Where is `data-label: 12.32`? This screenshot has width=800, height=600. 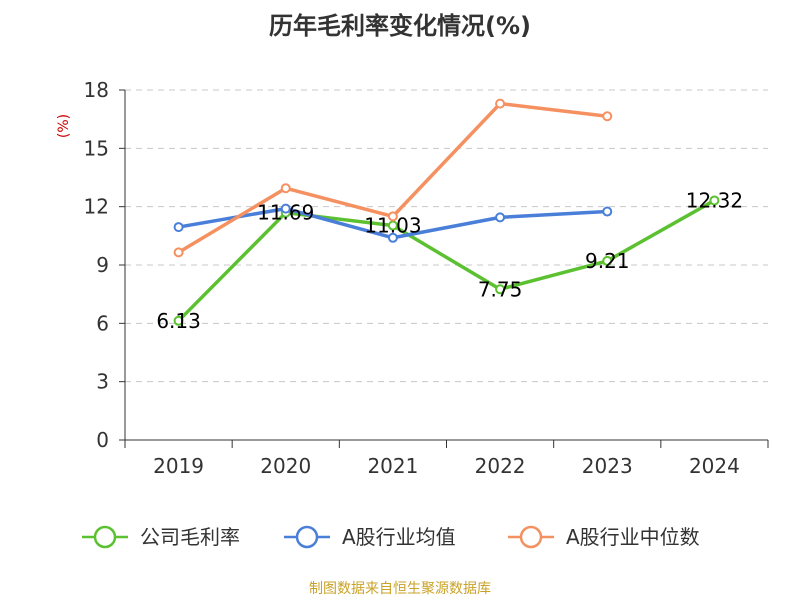 data-label: 12.32 is located at coordinates (714, 200).